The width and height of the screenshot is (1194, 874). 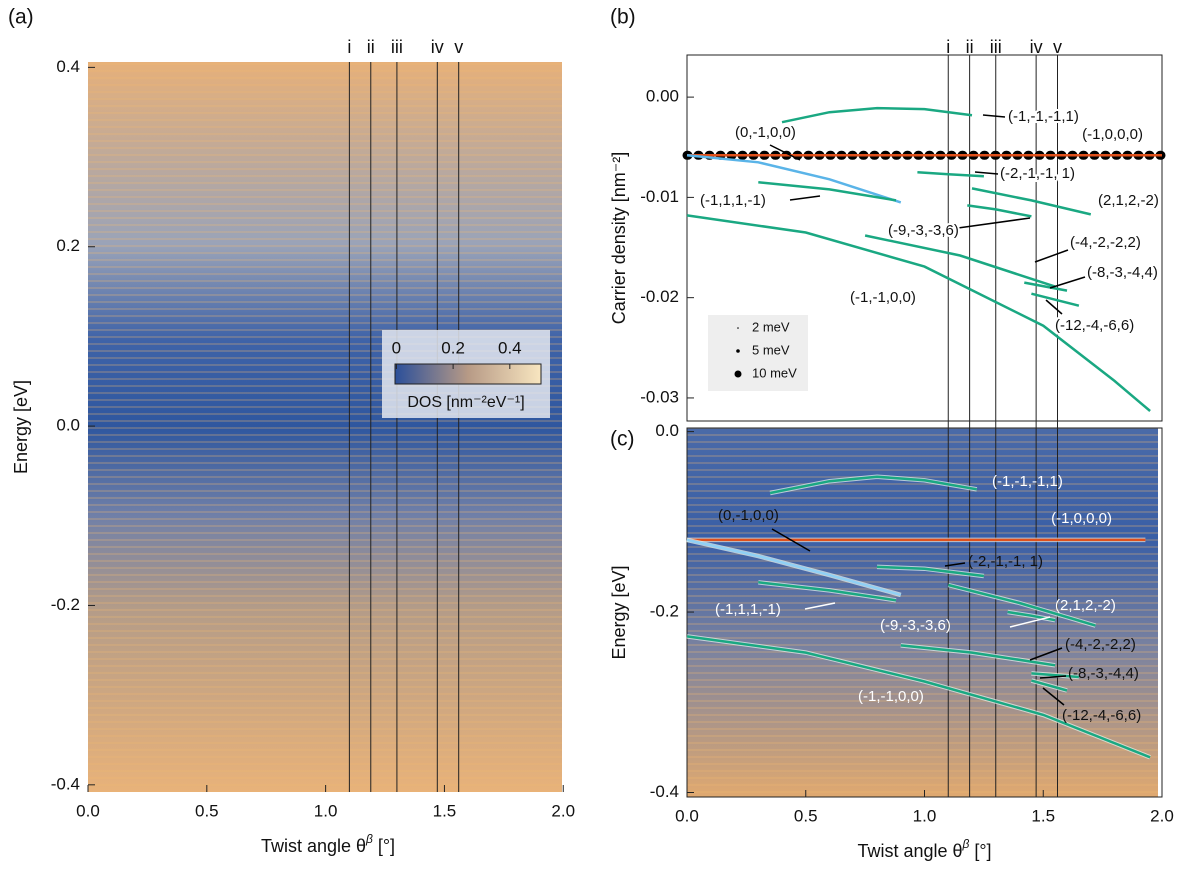 What do you see at coordinates (622, 439) in the screenshot?
I see `panel-label: (c)` at bounding box center [622, 439].